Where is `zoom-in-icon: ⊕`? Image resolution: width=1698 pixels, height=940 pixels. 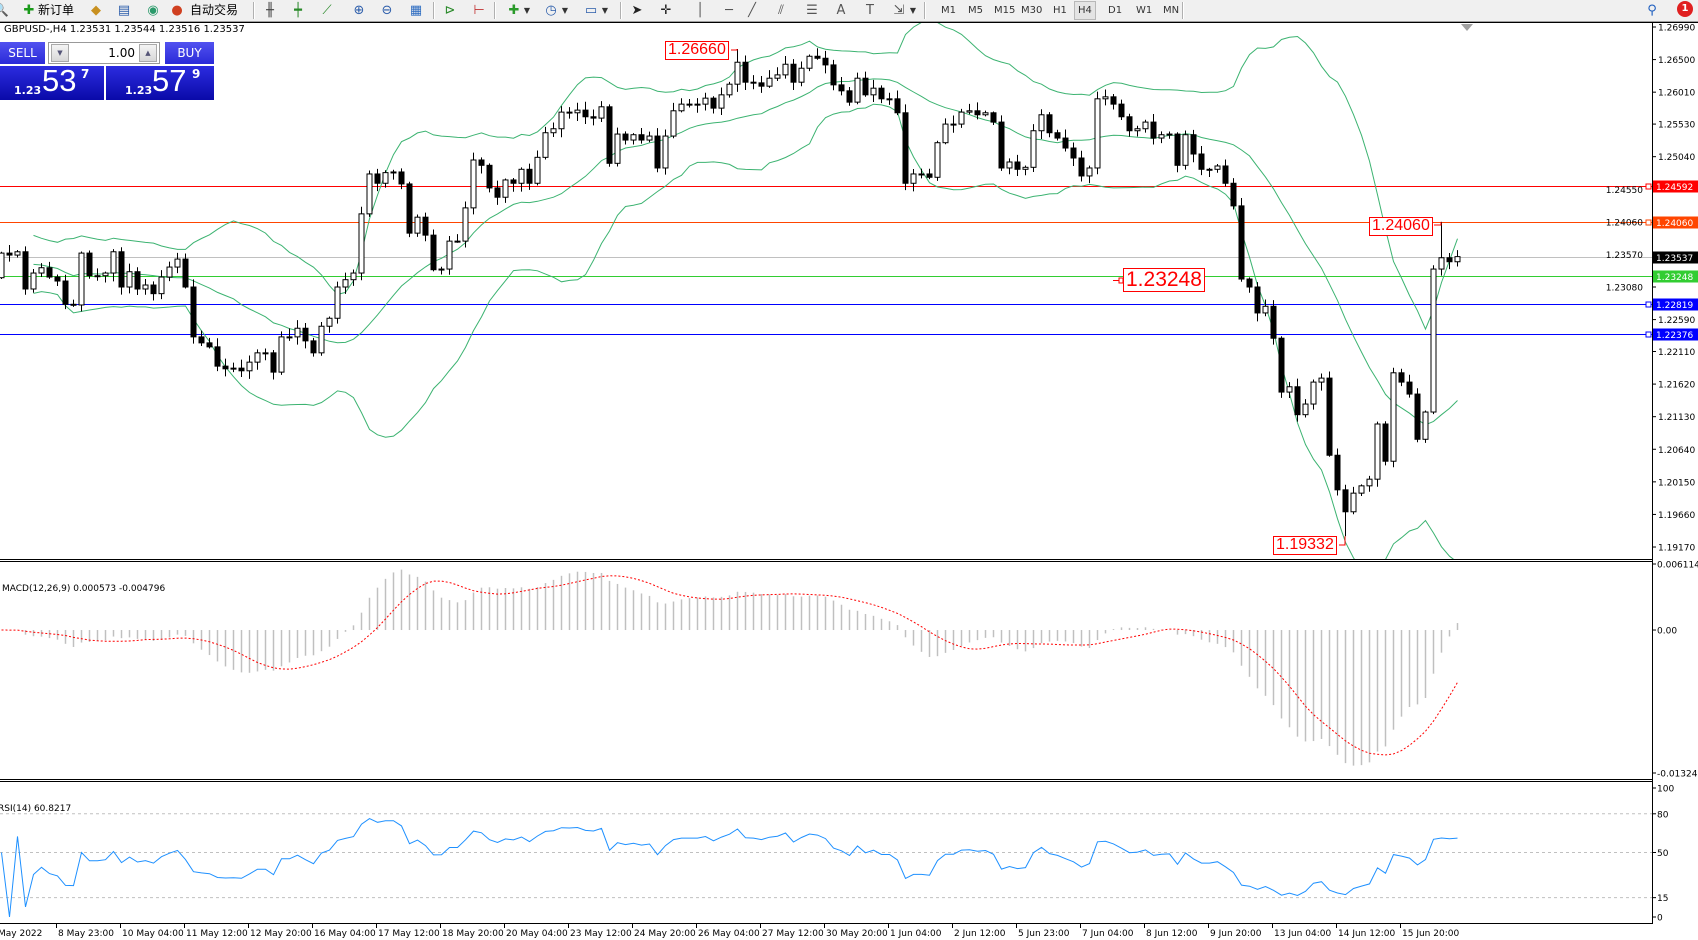
zoom-in-icon: ⊕ is located at coordinates (359, 10).